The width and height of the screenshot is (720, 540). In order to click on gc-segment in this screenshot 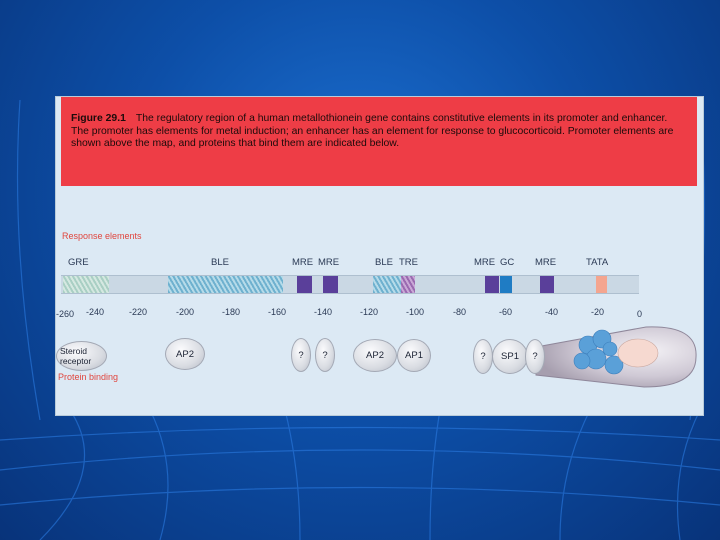, I will do `click(506, 284)`.